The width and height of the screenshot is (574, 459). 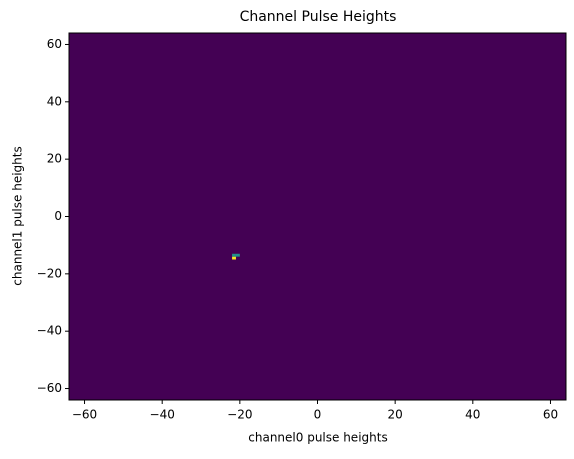 What do you see at coordinates (18, 215) in the screenshot?
I see `y-axis-label: channel1 pulse heights` at bounding box center [18, 215].